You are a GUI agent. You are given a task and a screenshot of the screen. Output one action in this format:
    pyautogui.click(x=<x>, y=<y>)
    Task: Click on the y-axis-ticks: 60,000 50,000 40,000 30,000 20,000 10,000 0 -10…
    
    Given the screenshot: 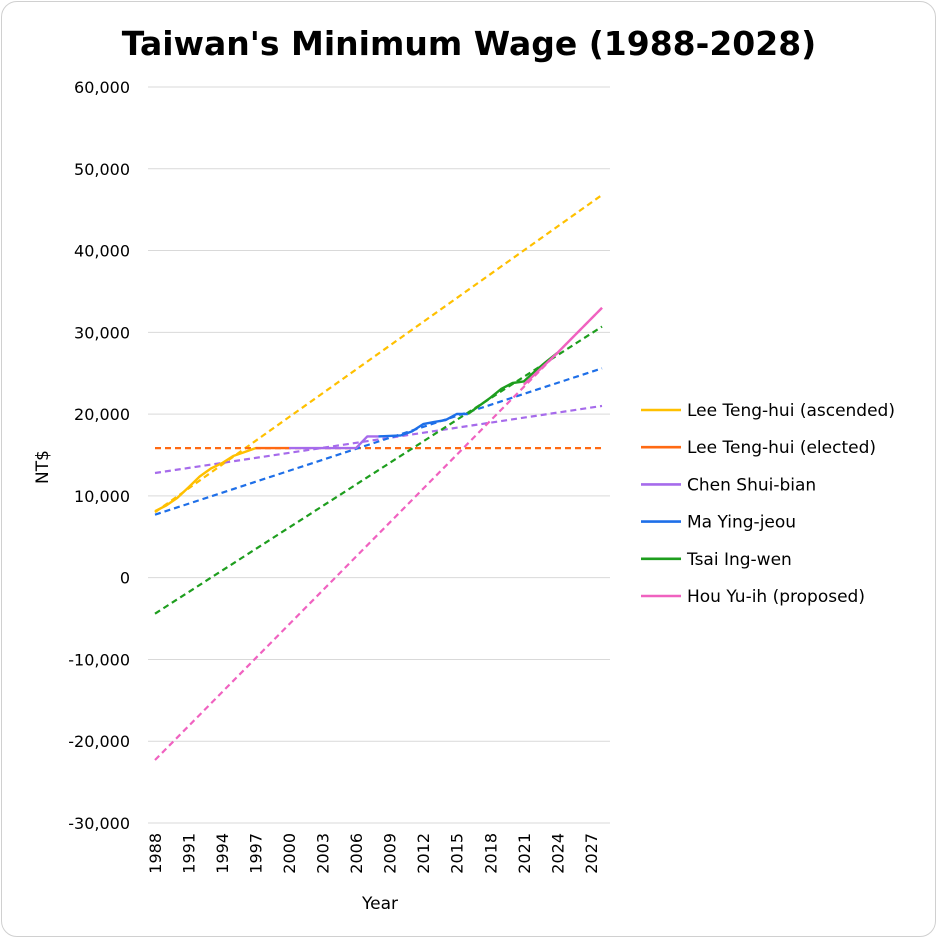 What is the action you would take?
    pyautogui.click(x=99, y=455)
    